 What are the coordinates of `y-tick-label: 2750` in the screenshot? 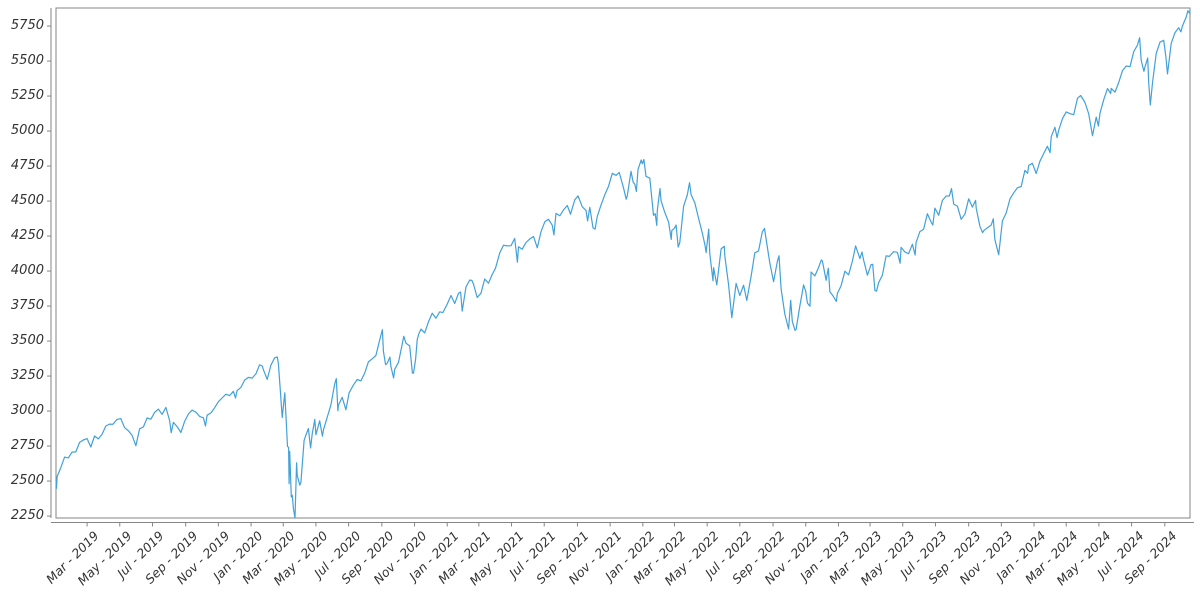 It's located at (27, 446).